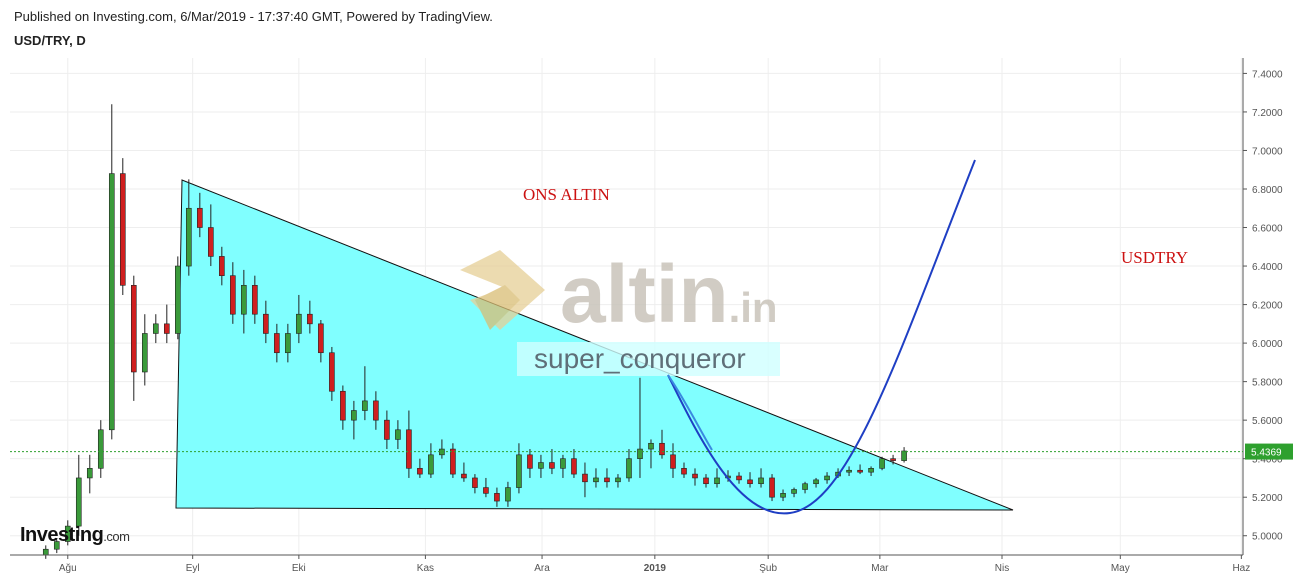 The width and height of the screenshot is (1299, 585). Describe the element at coordinates (1267, 151) in the screenshot. I see `y-tick-label: 7.0000` at that location.